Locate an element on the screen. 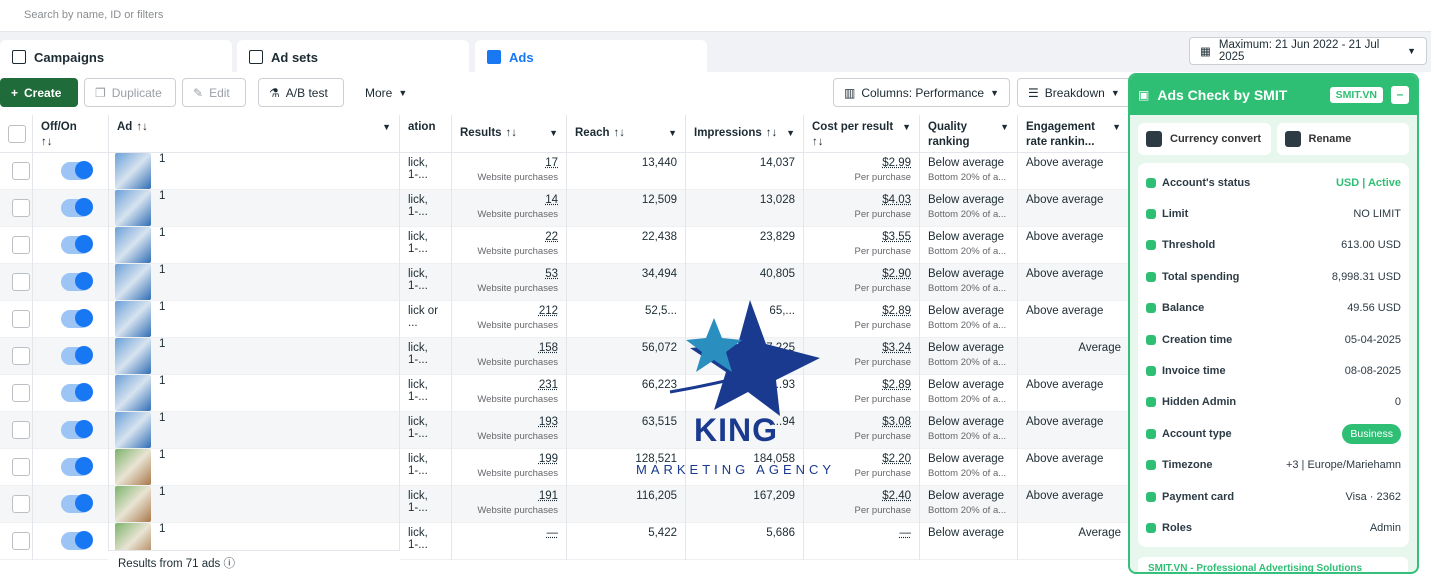 This screenshot has height=574, width=1431. header-cost-per-result: Cost per result ▼ ↑↓ is located at coordinates (862, 134).